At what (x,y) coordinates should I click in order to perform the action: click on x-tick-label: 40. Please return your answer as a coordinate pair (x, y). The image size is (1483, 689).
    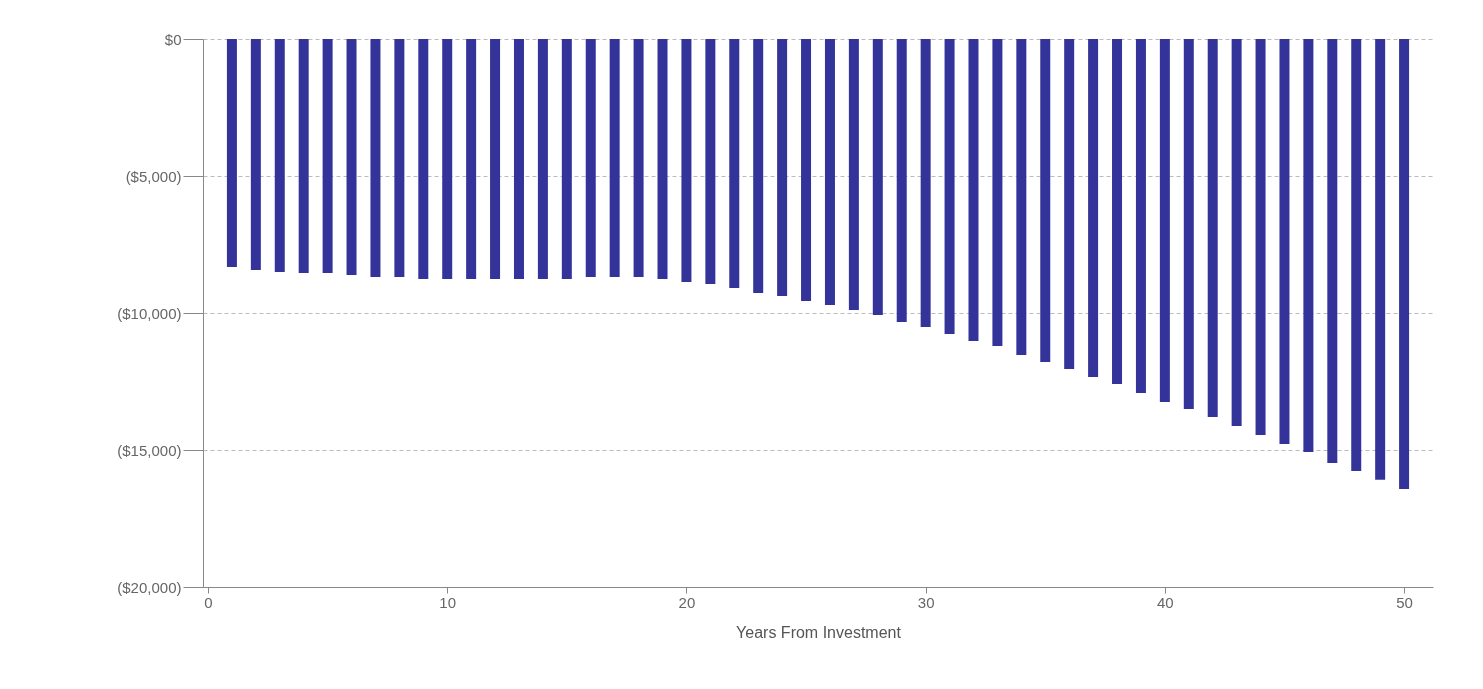
    Looking at the image, I should click on (1165, 602).